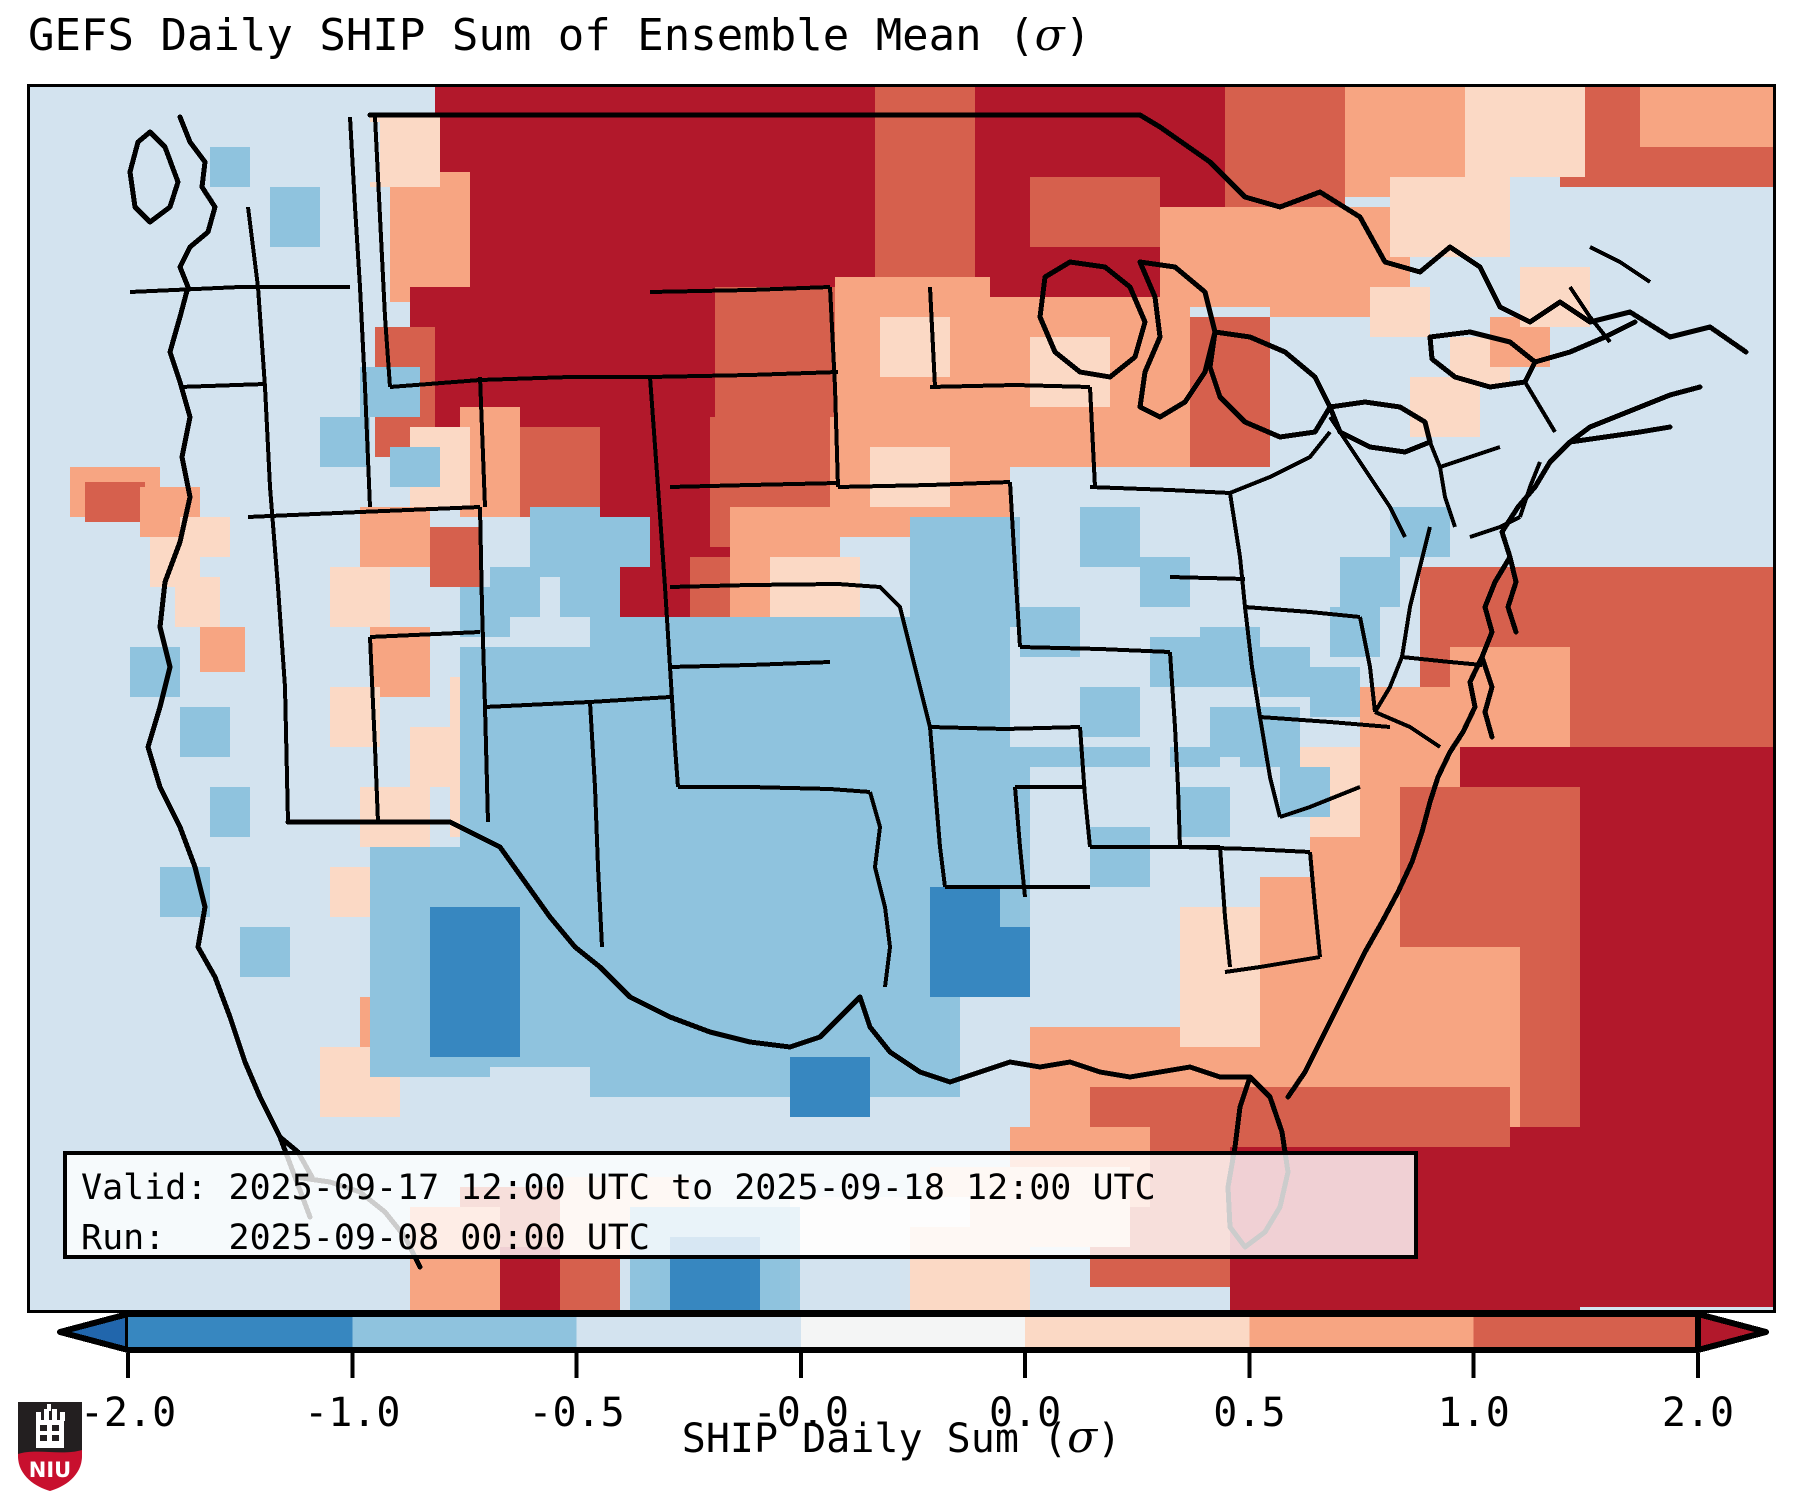  I want to click on colorbar-tick-label: -0.0, so click(801, 1413).